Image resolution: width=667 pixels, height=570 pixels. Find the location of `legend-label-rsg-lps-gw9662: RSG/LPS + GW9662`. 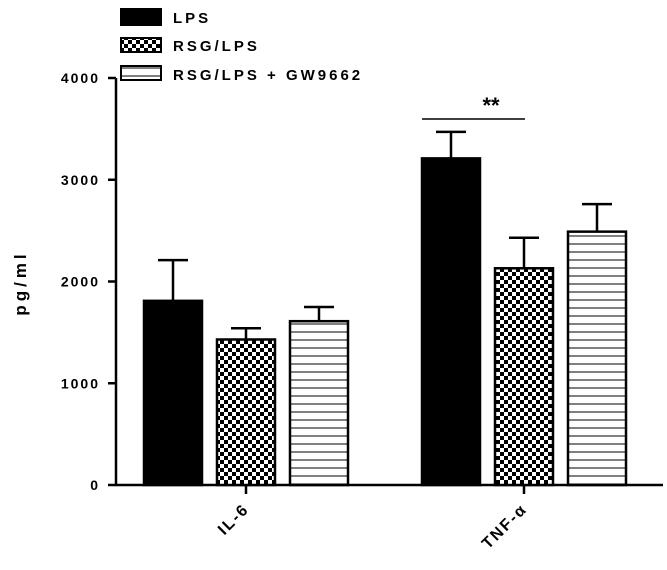

legend-label-rsg-lps-gw9662: RSG/LPS + GW9662 is located at coordinates (268, 75).